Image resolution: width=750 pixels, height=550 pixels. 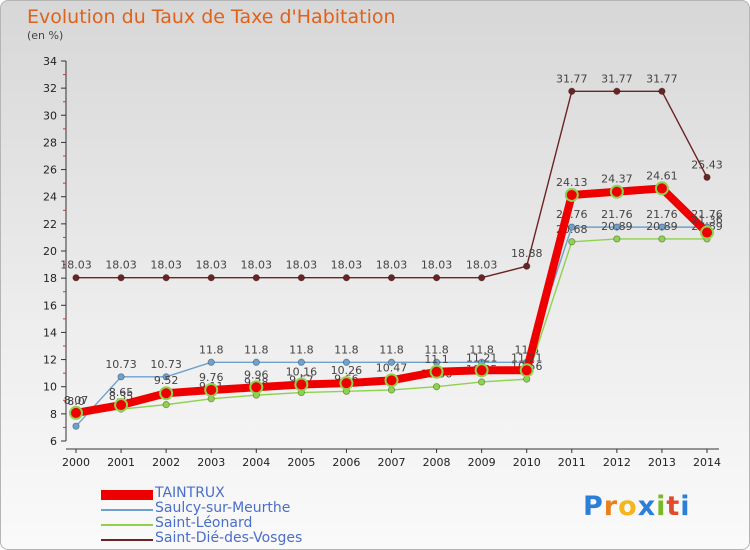 What do you see at coordinates (50, 170) in the screenshot?
I see `y-tick-label: 26` at bounding box center [50, 170].